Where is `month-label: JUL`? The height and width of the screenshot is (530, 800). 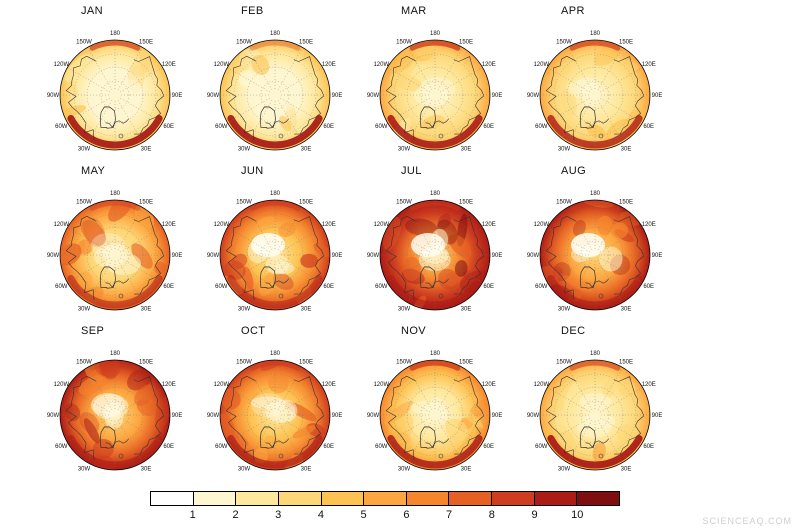 month-label: JUL is located at coordinates (411, 171).